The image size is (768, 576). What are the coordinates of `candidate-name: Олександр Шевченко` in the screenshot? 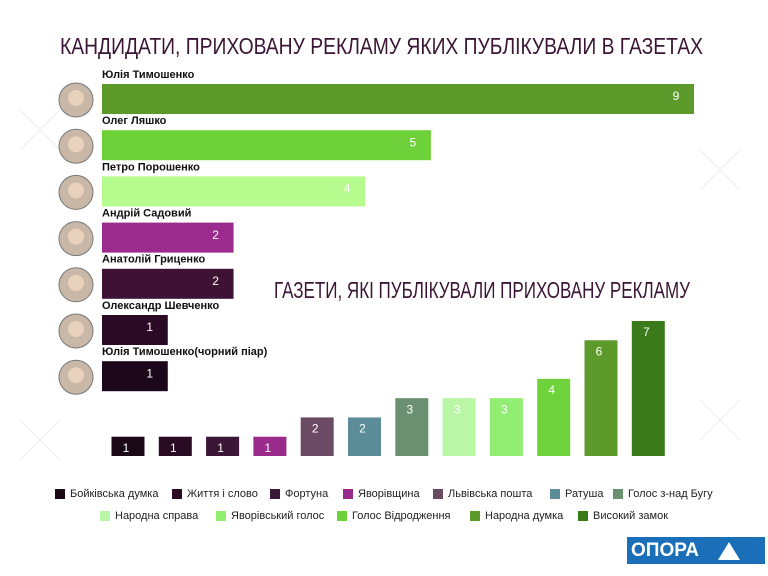 It's located at (161, 306).